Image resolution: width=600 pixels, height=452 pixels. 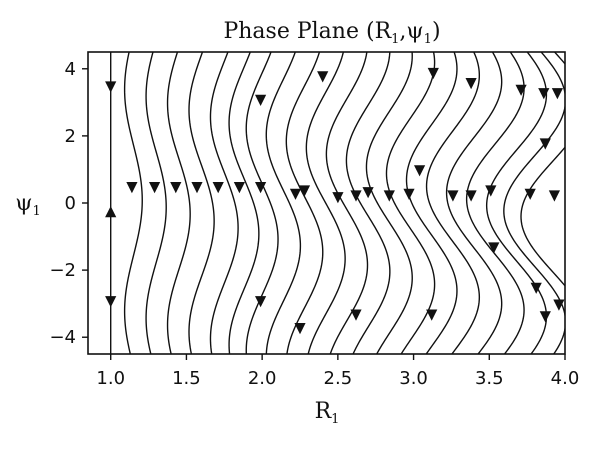 I want to click on x-tick-label: 3.0, so click(x=413, y=378).